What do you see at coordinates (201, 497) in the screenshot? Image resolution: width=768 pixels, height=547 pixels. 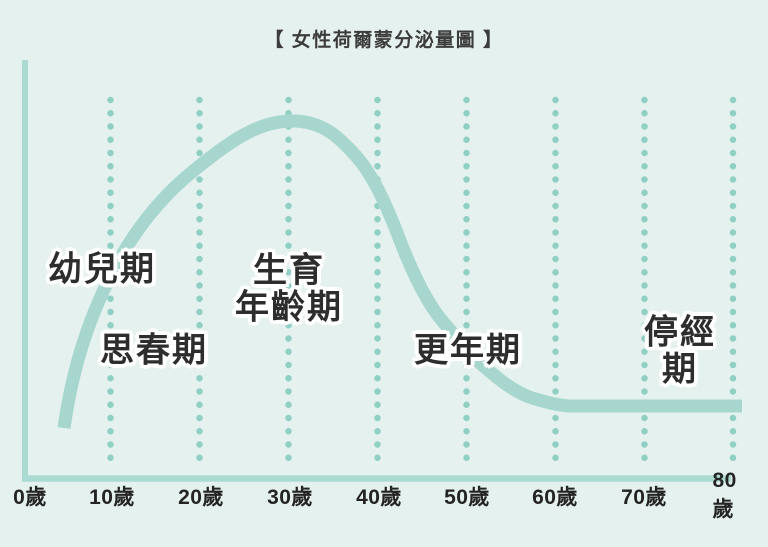 I see `x-tick-20: 20歲` at bounding box center [201, 497].